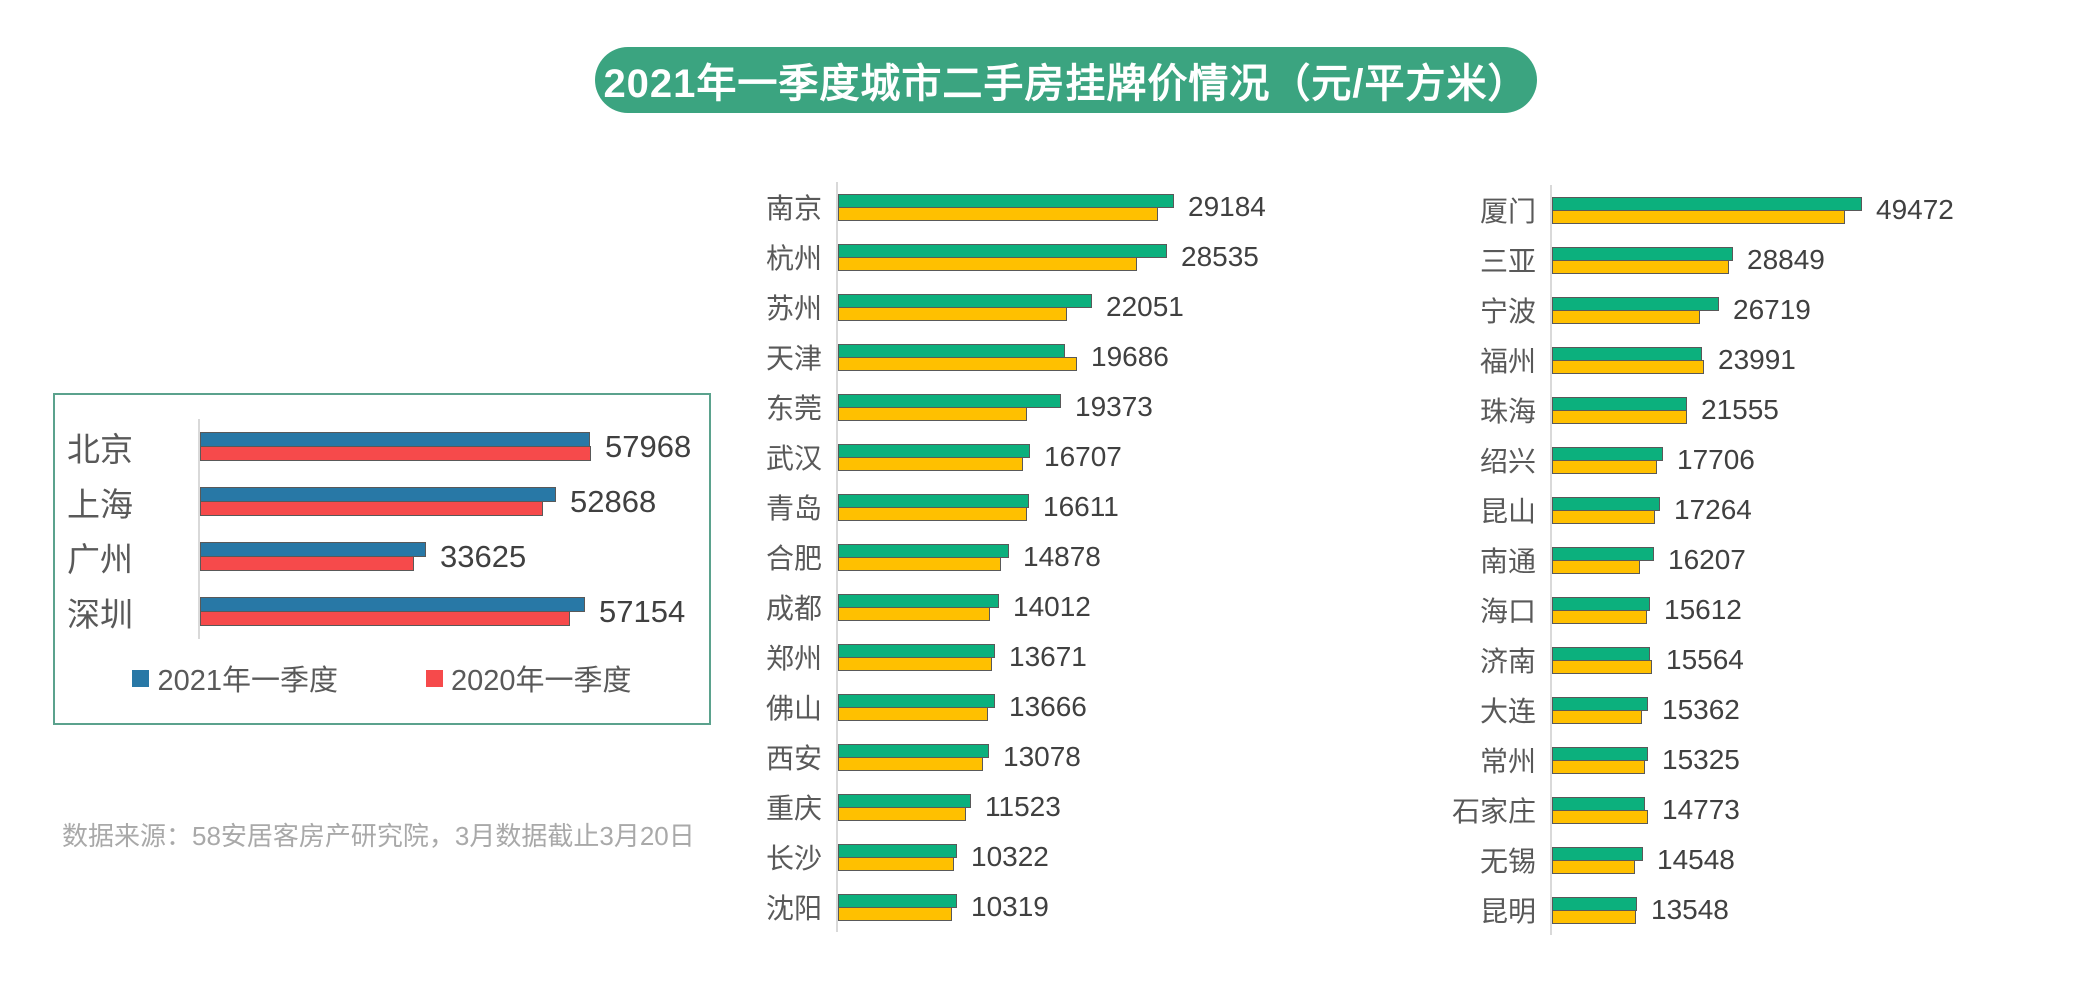  What do you see at coordinates (434, 678) in the screenshot?
I see `legend-swatch-2020` at bounding box center [434, 678].